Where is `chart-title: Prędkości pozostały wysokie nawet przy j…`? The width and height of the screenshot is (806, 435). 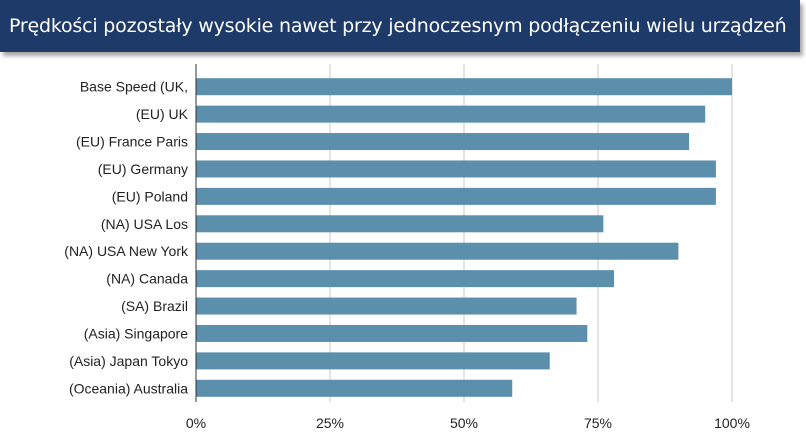 chart-title: Prędkości pozostały wysokie nawet przy j… is located at coordinates (398, 26).